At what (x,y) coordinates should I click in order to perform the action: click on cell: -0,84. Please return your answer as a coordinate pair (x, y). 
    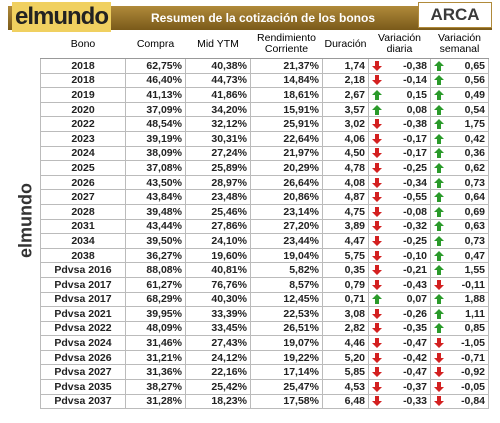
    Looking at the image, I should click on (459, 401).